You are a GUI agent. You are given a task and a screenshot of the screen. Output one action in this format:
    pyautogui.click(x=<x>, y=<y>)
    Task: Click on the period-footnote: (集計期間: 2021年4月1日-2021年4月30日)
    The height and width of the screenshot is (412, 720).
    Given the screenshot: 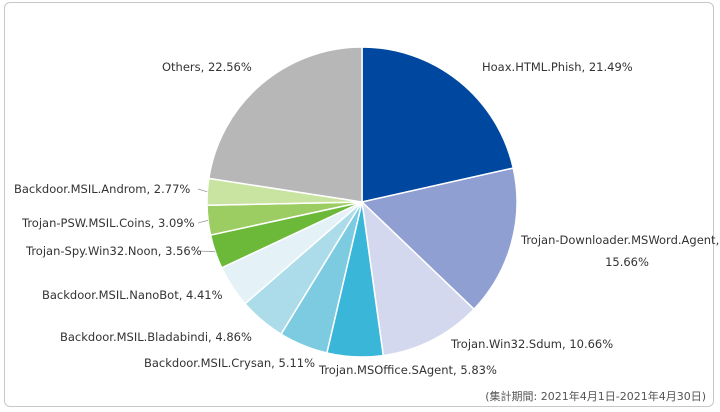 What is the action you would take?
    pyautogui.click(x=595, y=396)
    